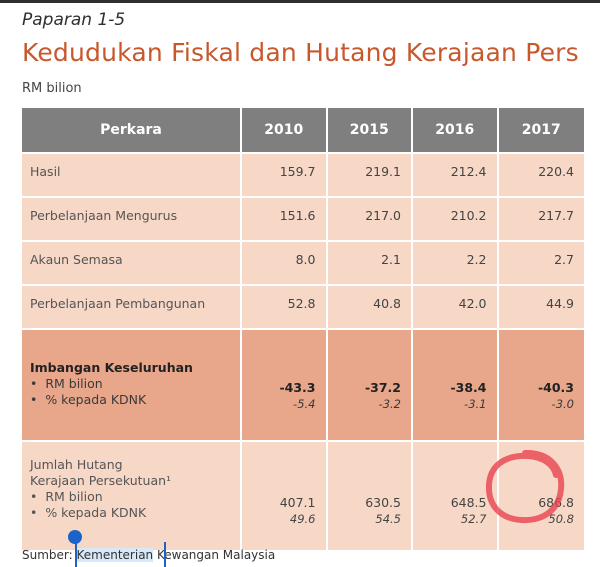 The image size is (600, 567). Describe the element at coordinates (456, 219) in the screenshot. I see `cell-value: 210.2` at that location.